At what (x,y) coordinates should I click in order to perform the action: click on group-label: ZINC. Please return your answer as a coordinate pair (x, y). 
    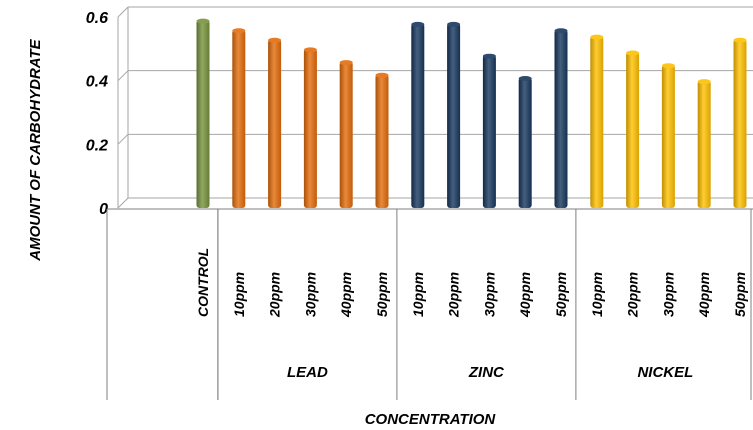
    Looking at the image, I should click on (486, 372).